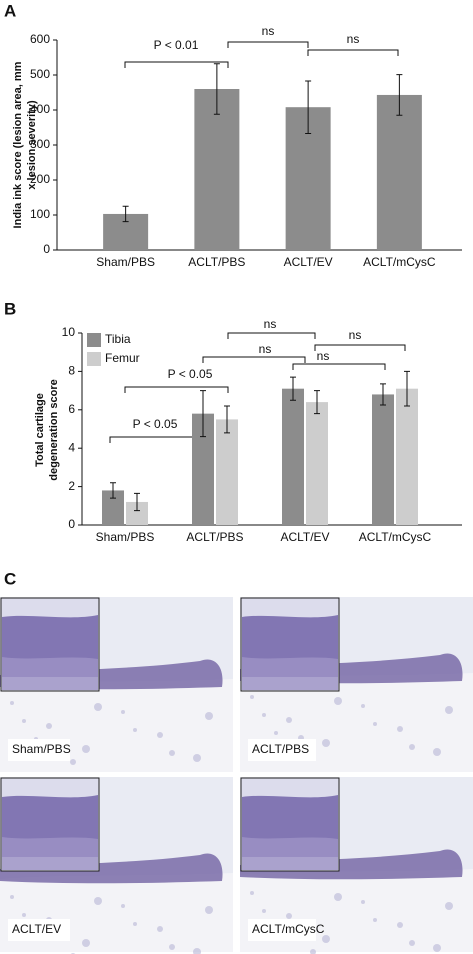 The image size is (473, 954). I want to click on image-label: Sham/PBS, so click(41, 749).